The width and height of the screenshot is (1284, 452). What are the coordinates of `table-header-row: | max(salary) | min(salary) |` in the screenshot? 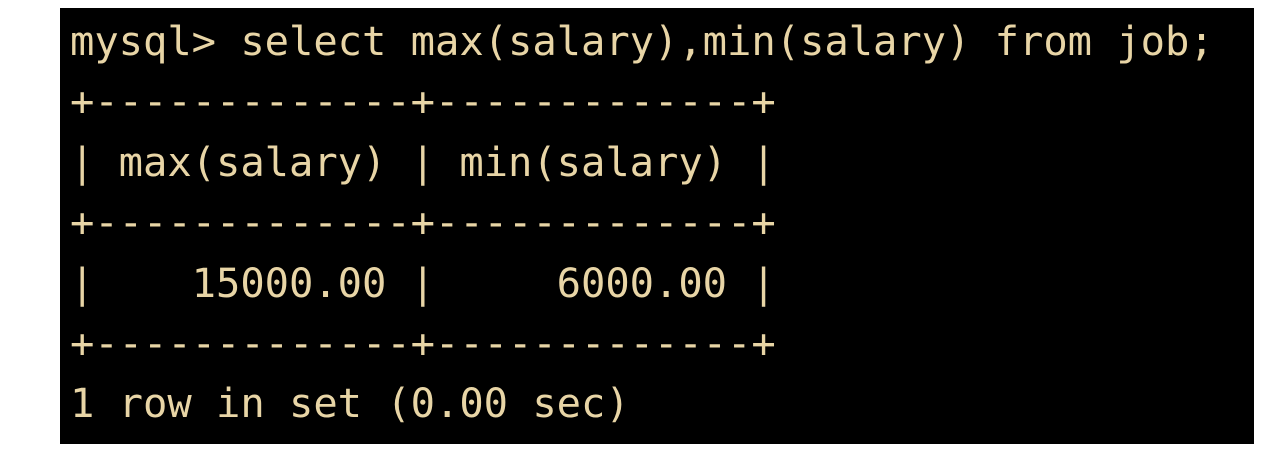 It's located at (423, 161).